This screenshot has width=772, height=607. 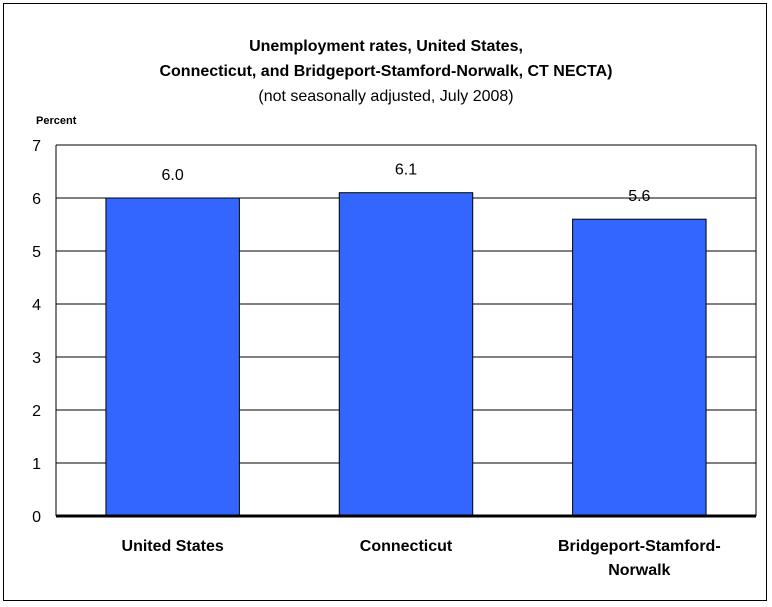 I want to click on y-tick-label: 0, so click(x=36, y=517).